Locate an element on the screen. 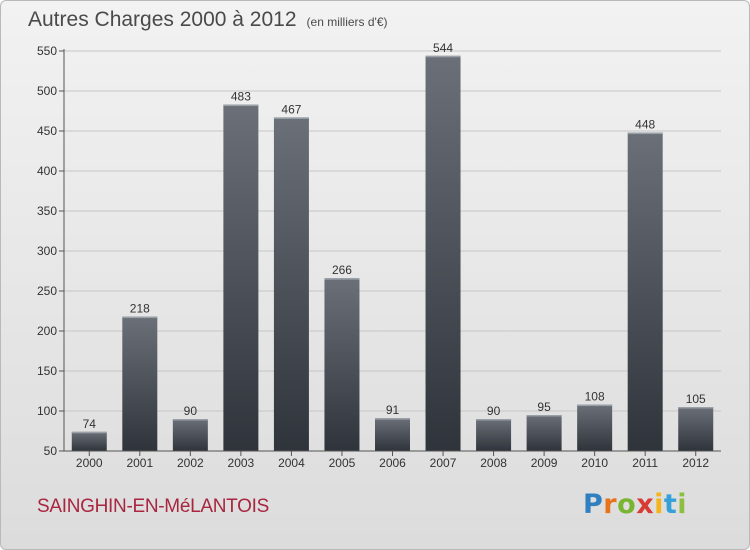 This screenshot has width=750, height=550. x-tick-label: 2004 is located at coordinates (291, 463).